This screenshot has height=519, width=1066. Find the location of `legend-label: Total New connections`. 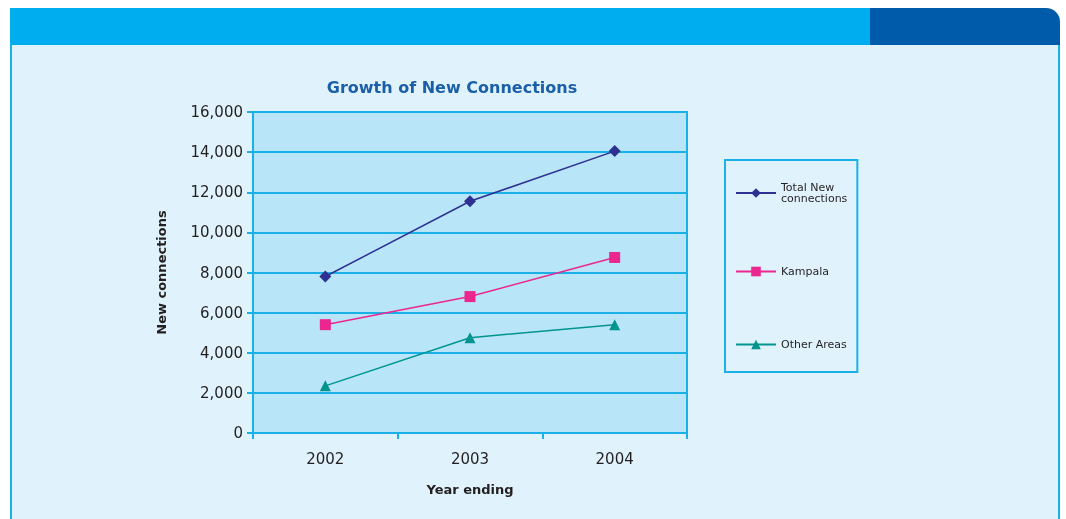

legend-label: Total New connections is located at coordinates (814, 193).